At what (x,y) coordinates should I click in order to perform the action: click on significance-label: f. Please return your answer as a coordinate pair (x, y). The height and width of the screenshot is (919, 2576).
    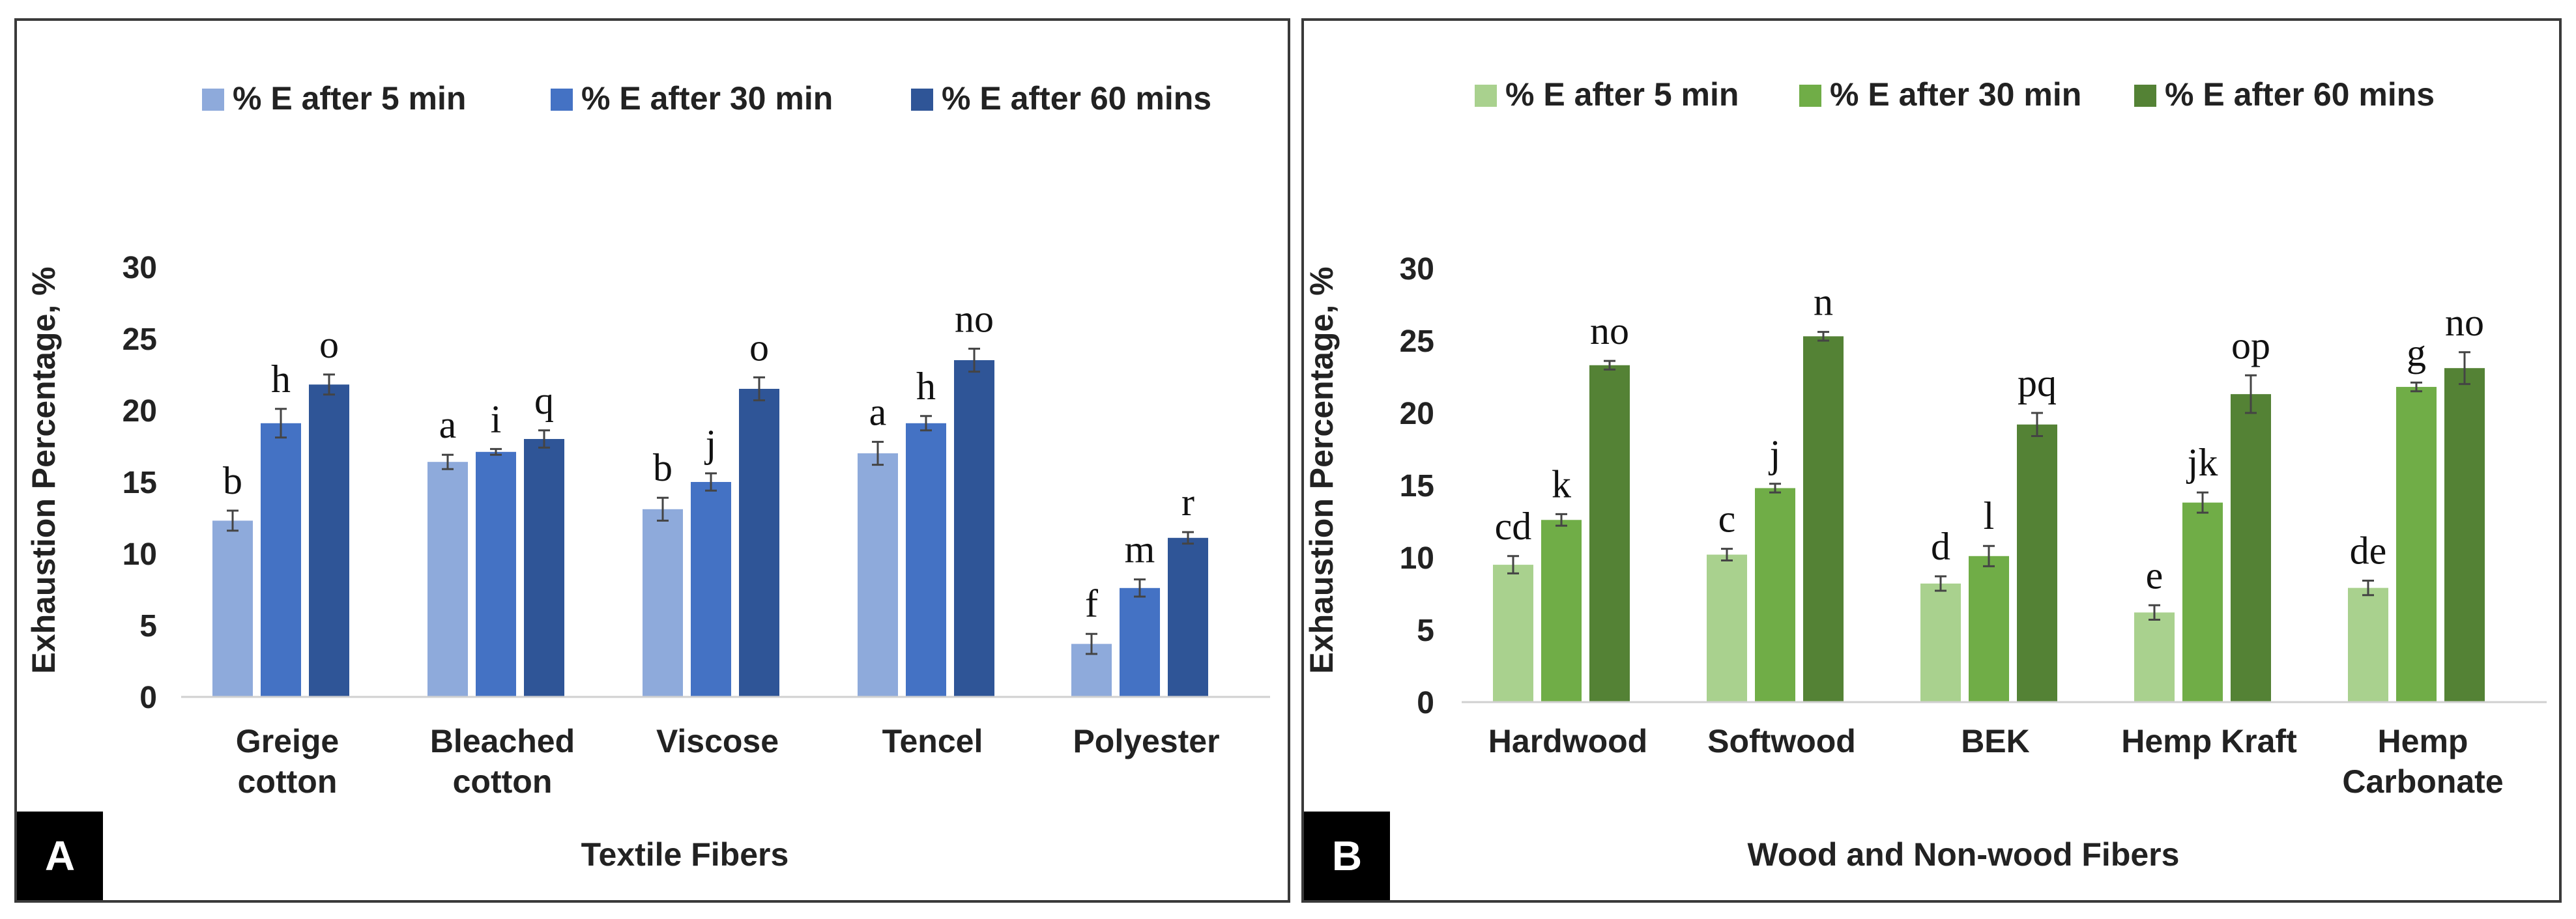
    Looking at the image, I should click on (1091, 603).